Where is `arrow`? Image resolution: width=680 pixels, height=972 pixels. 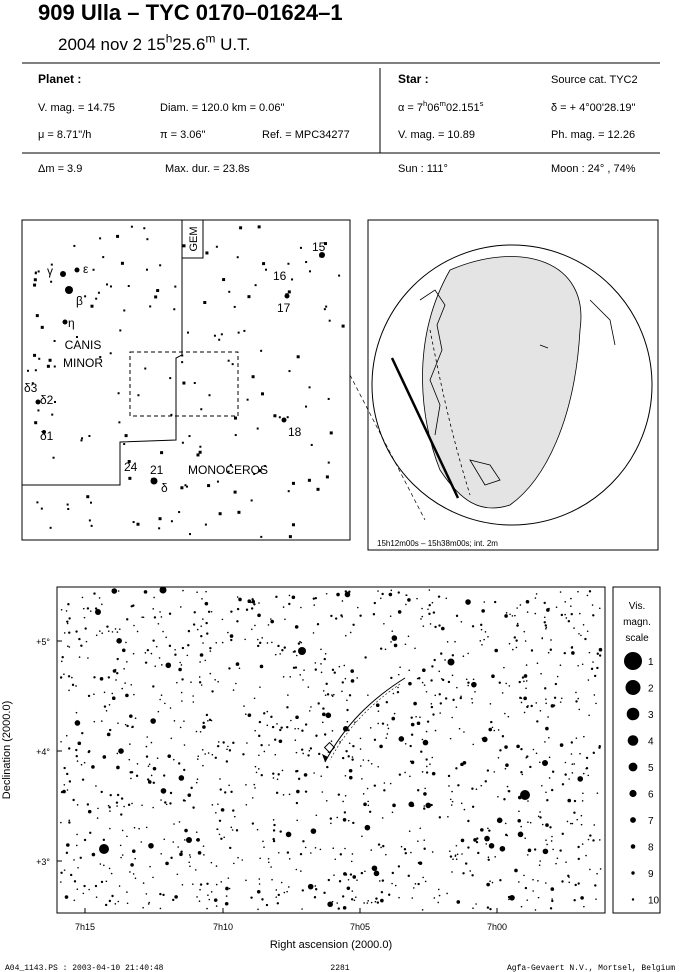
arrow is located at coordinates (325, 758).